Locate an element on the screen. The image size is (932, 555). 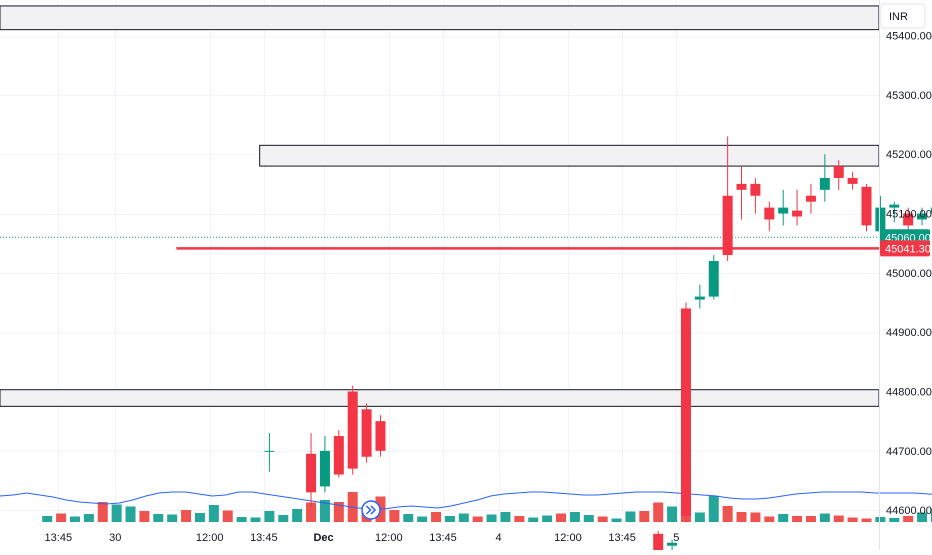
time-tick-label: Dec is located at coordinates (323, 538).